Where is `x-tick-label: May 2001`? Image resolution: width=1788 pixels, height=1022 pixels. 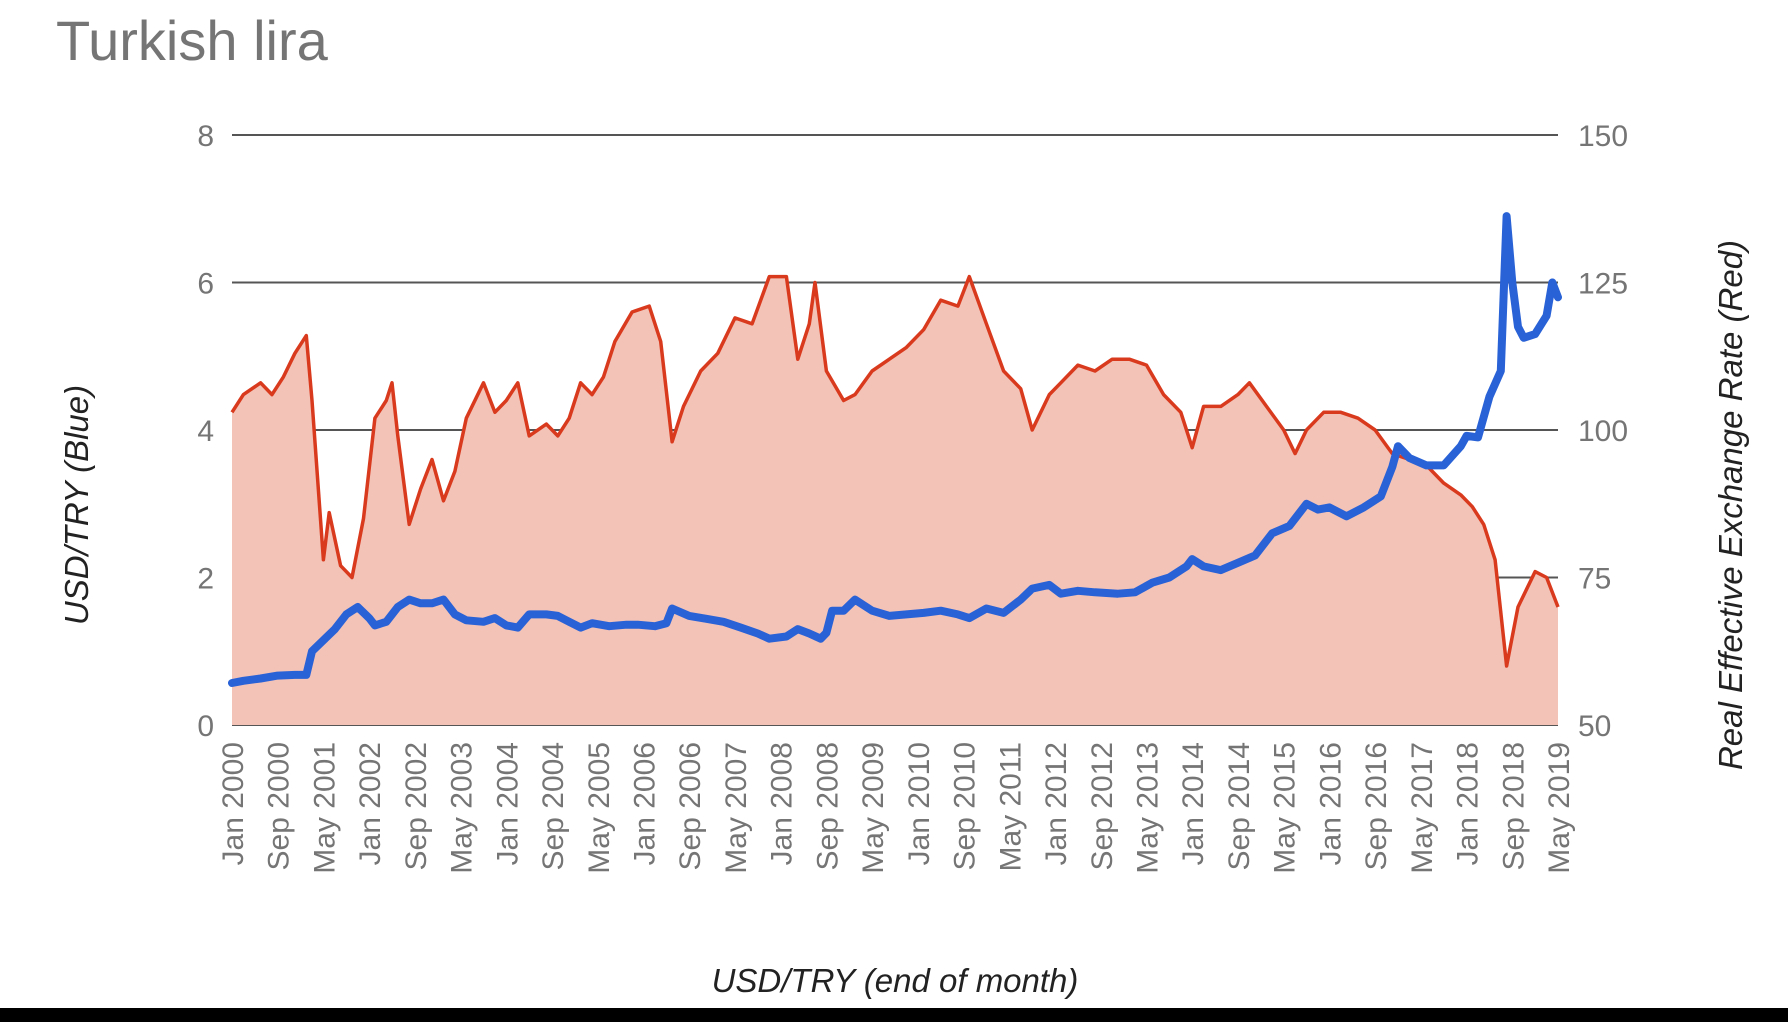
x-tick-label: May 2001 is located at coordinates (324, 808).